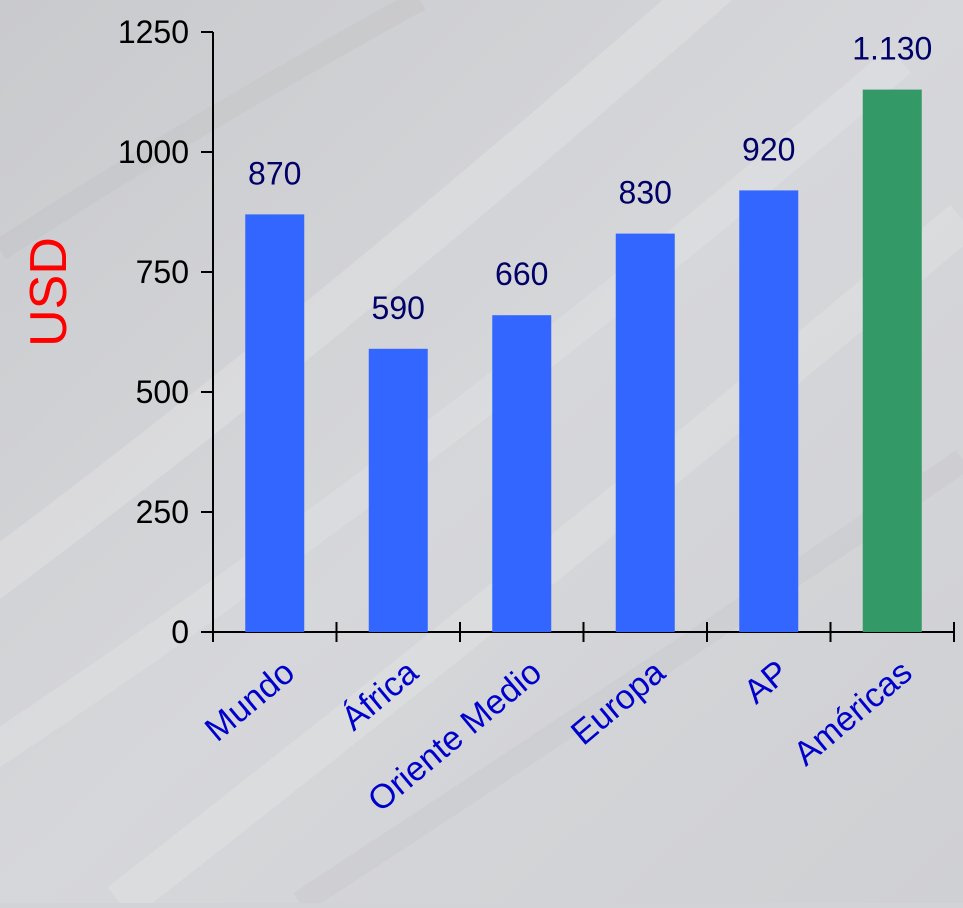 The height and width of the screenshot is (908, 963). Describe the element at coordinates (162, 512) in the screenshot. I see `y-tick-label: 250` at that location.